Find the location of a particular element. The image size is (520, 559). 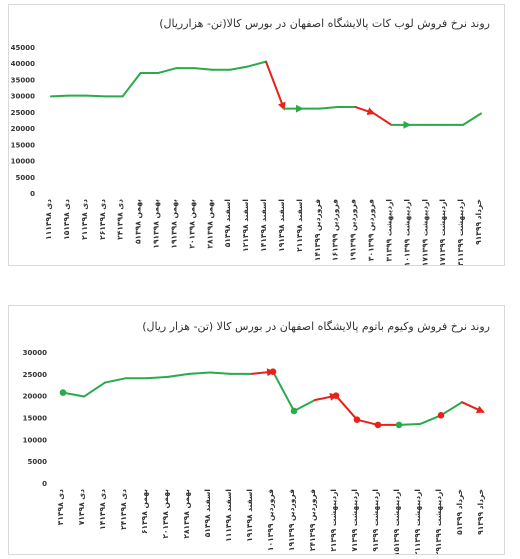

x-tick-label: ۶بهمن ۱۳۹۸ is located at coordinates (144, 511).